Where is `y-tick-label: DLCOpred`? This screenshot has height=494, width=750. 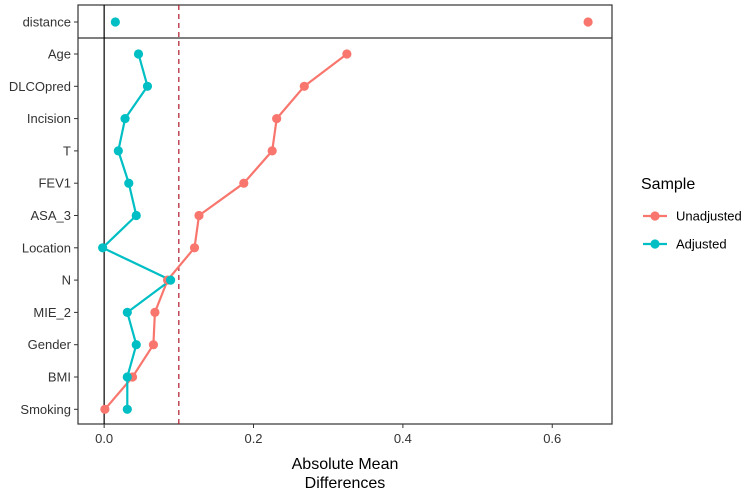
y-tick-label: DLCOpred is located at coordinates (40, 86).